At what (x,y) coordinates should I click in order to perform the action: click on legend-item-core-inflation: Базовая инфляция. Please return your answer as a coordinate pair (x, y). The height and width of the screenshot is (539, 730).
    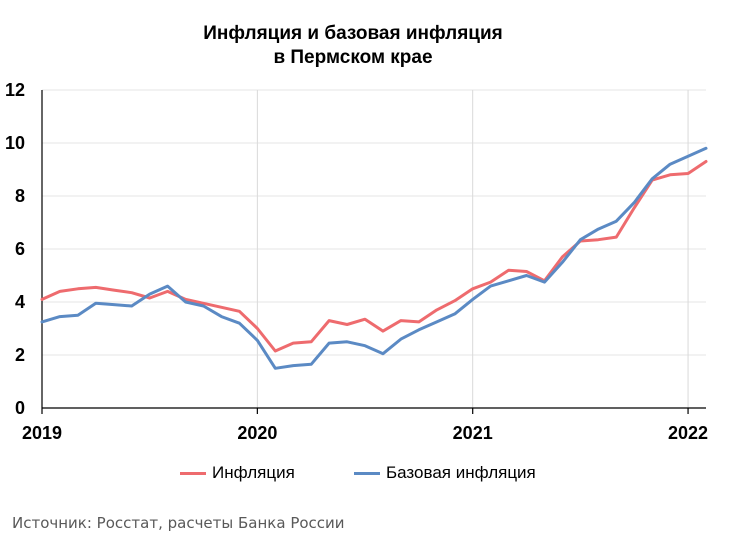
    Looking at the image, I should click on (445, 473).